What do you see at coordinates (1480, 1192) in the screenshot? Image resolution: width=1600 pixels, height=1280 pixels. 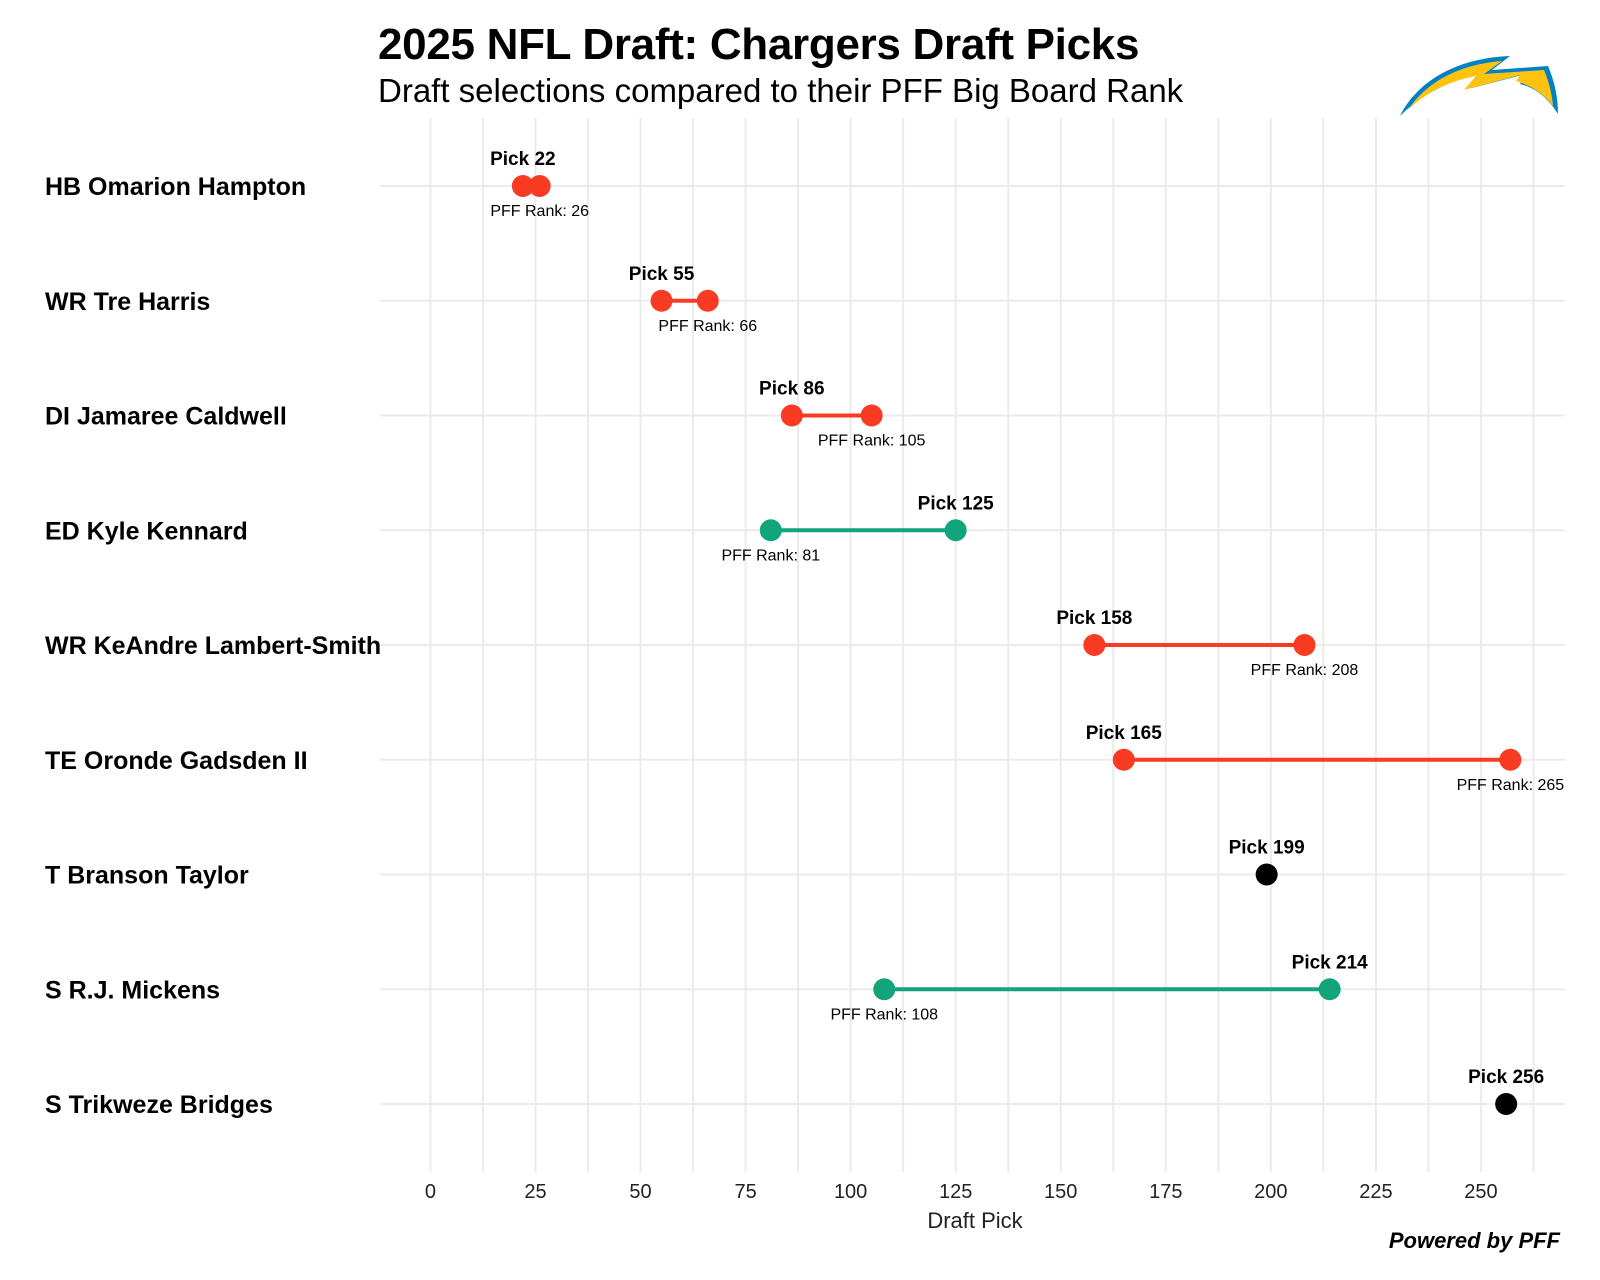 I see `x-tick-label: 250` at bounding box center [1480, 1192].